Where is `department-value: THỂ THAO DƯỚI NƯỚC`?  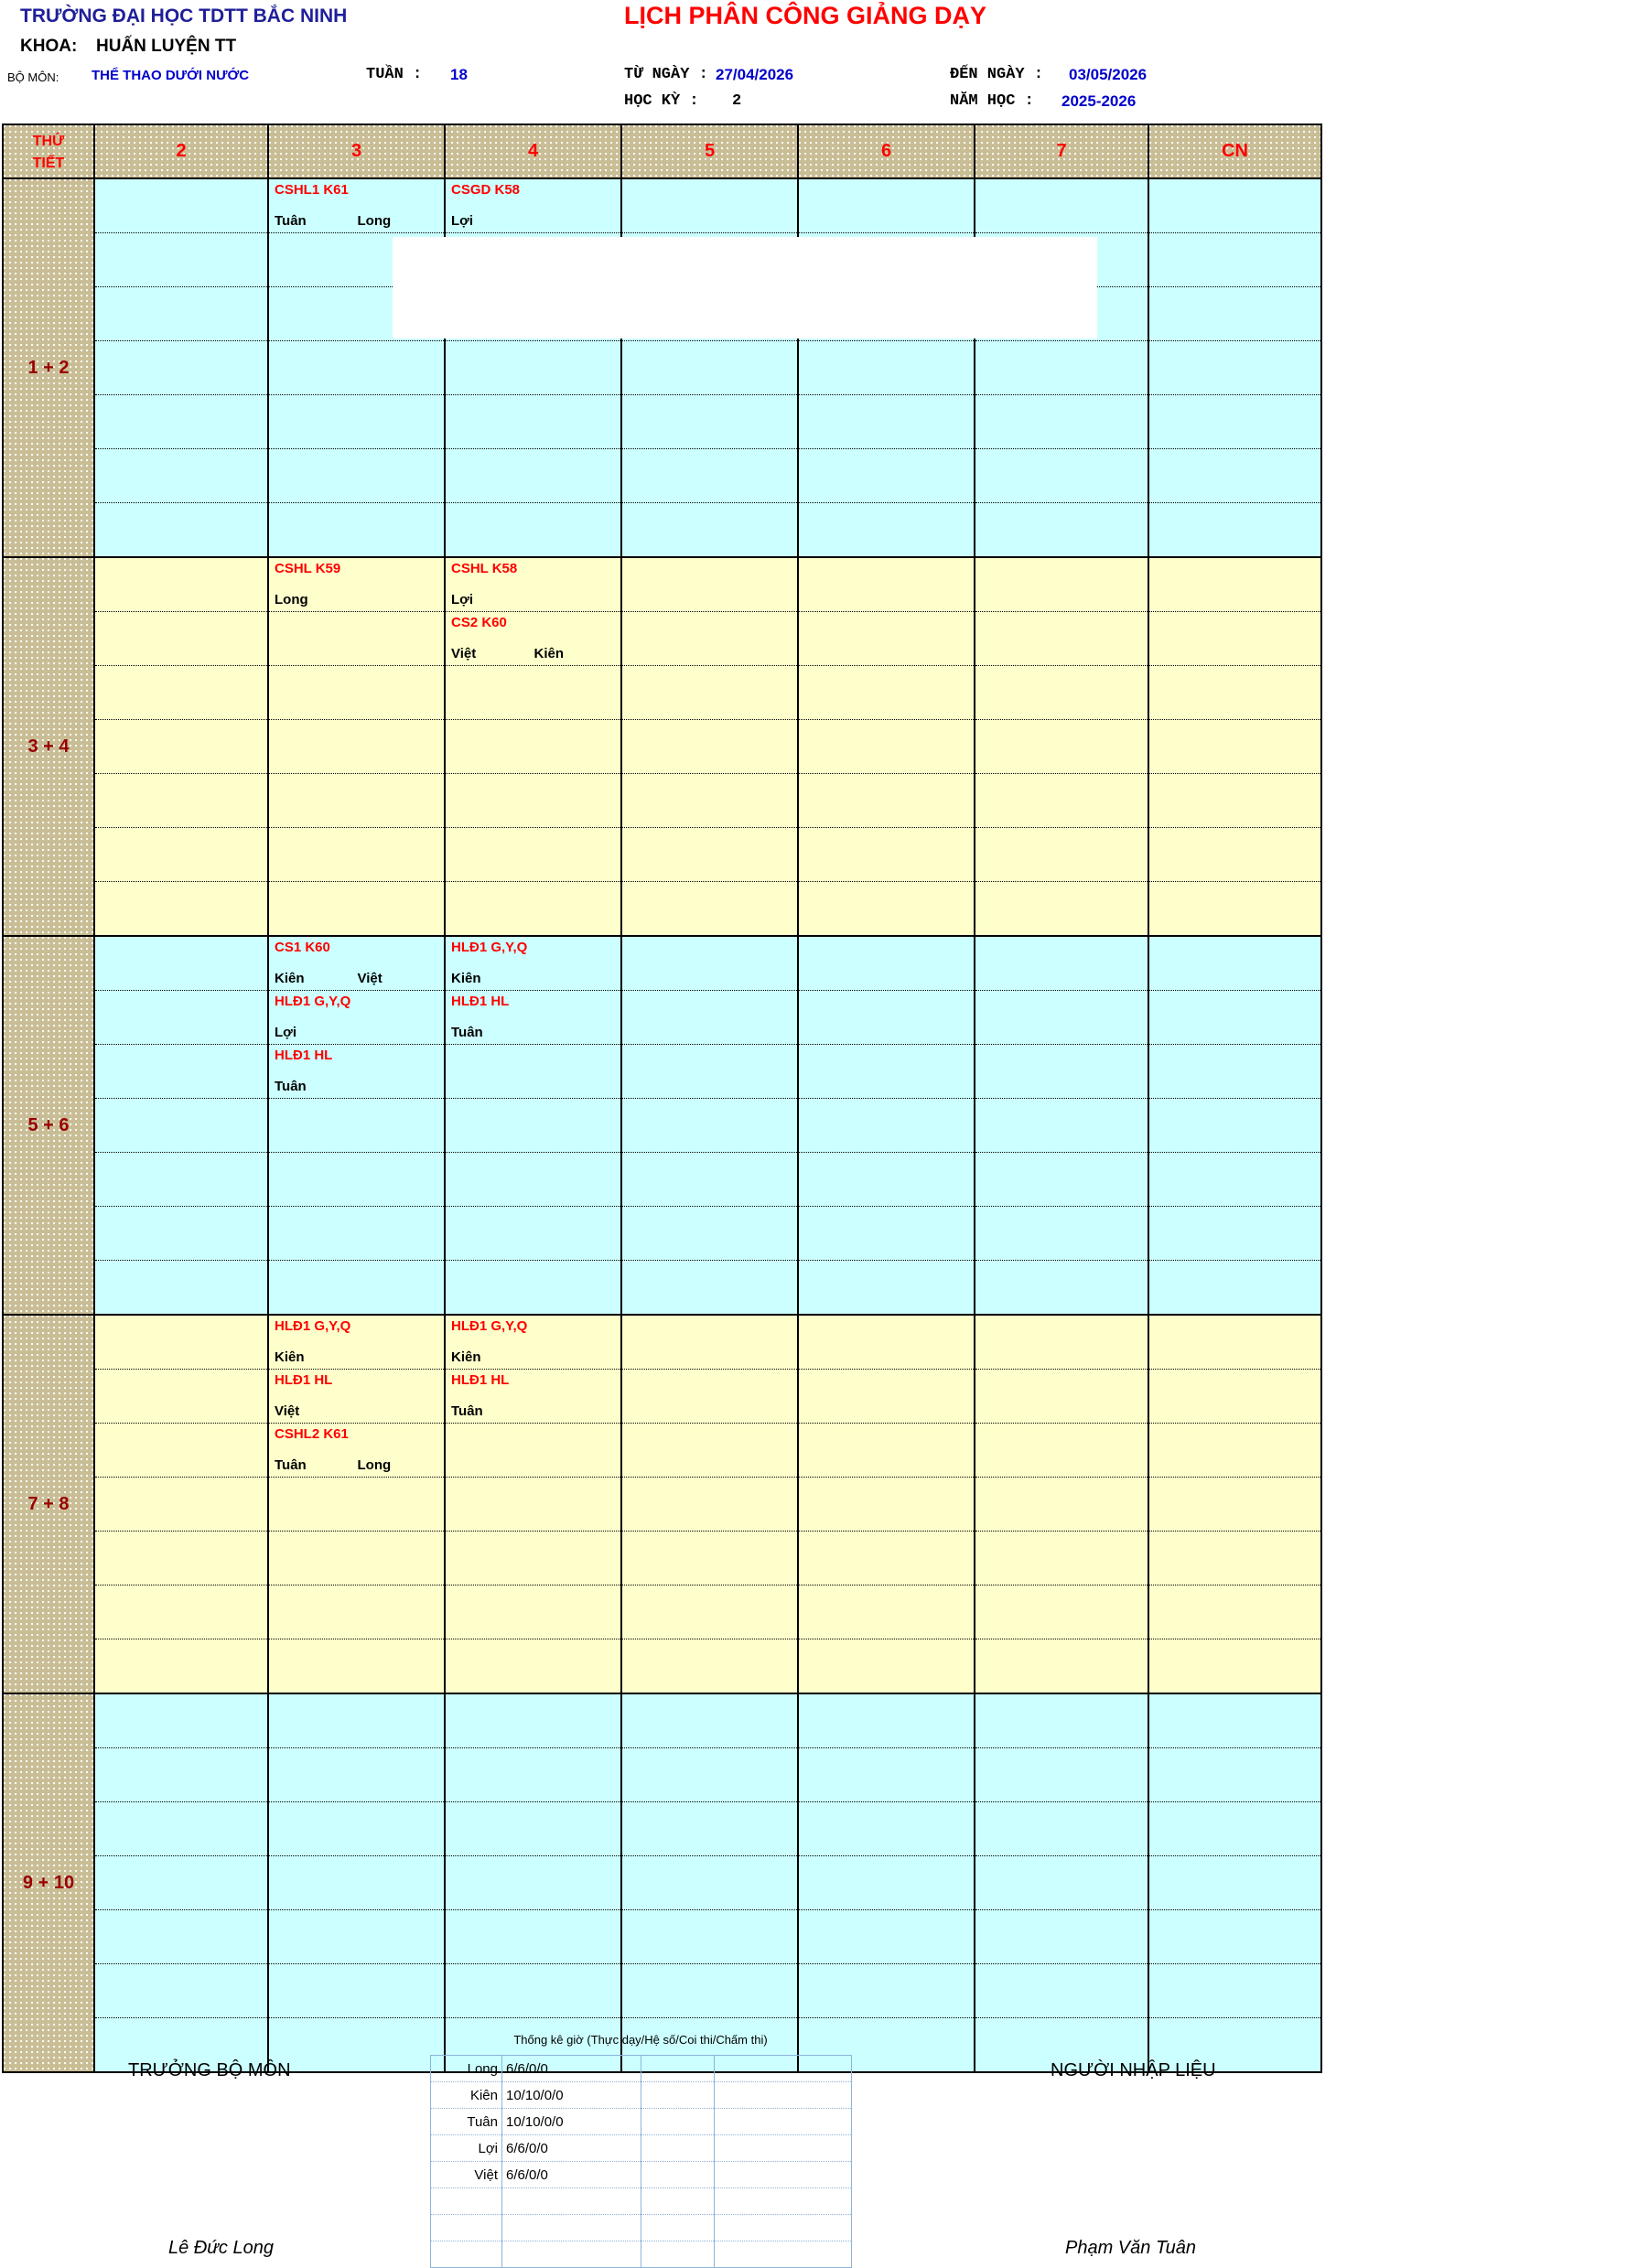 department-value: THỂ THAO DƯỚI NƯỚC is located at coordinates (171, 75).